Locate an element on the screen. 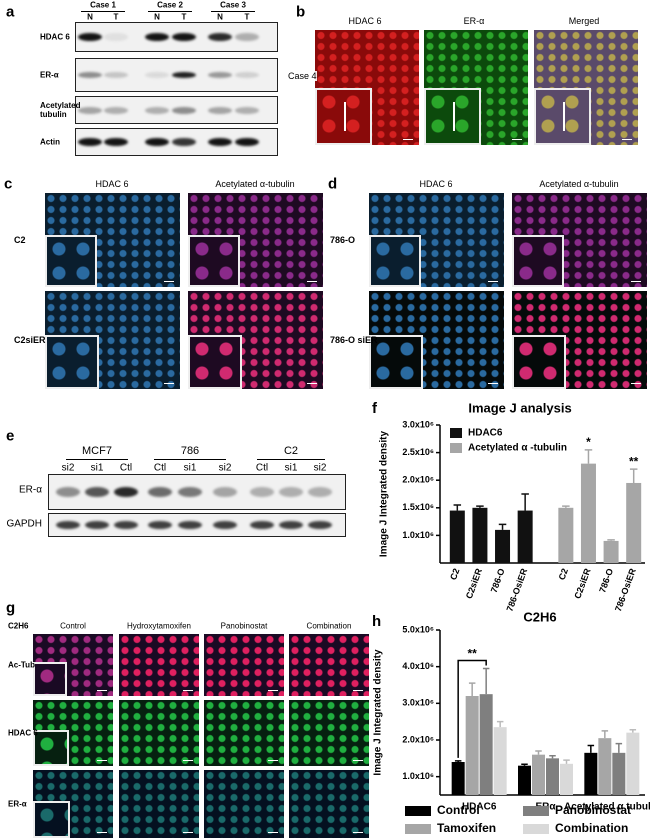  significance-bracket is located at coordinates (472, 708).